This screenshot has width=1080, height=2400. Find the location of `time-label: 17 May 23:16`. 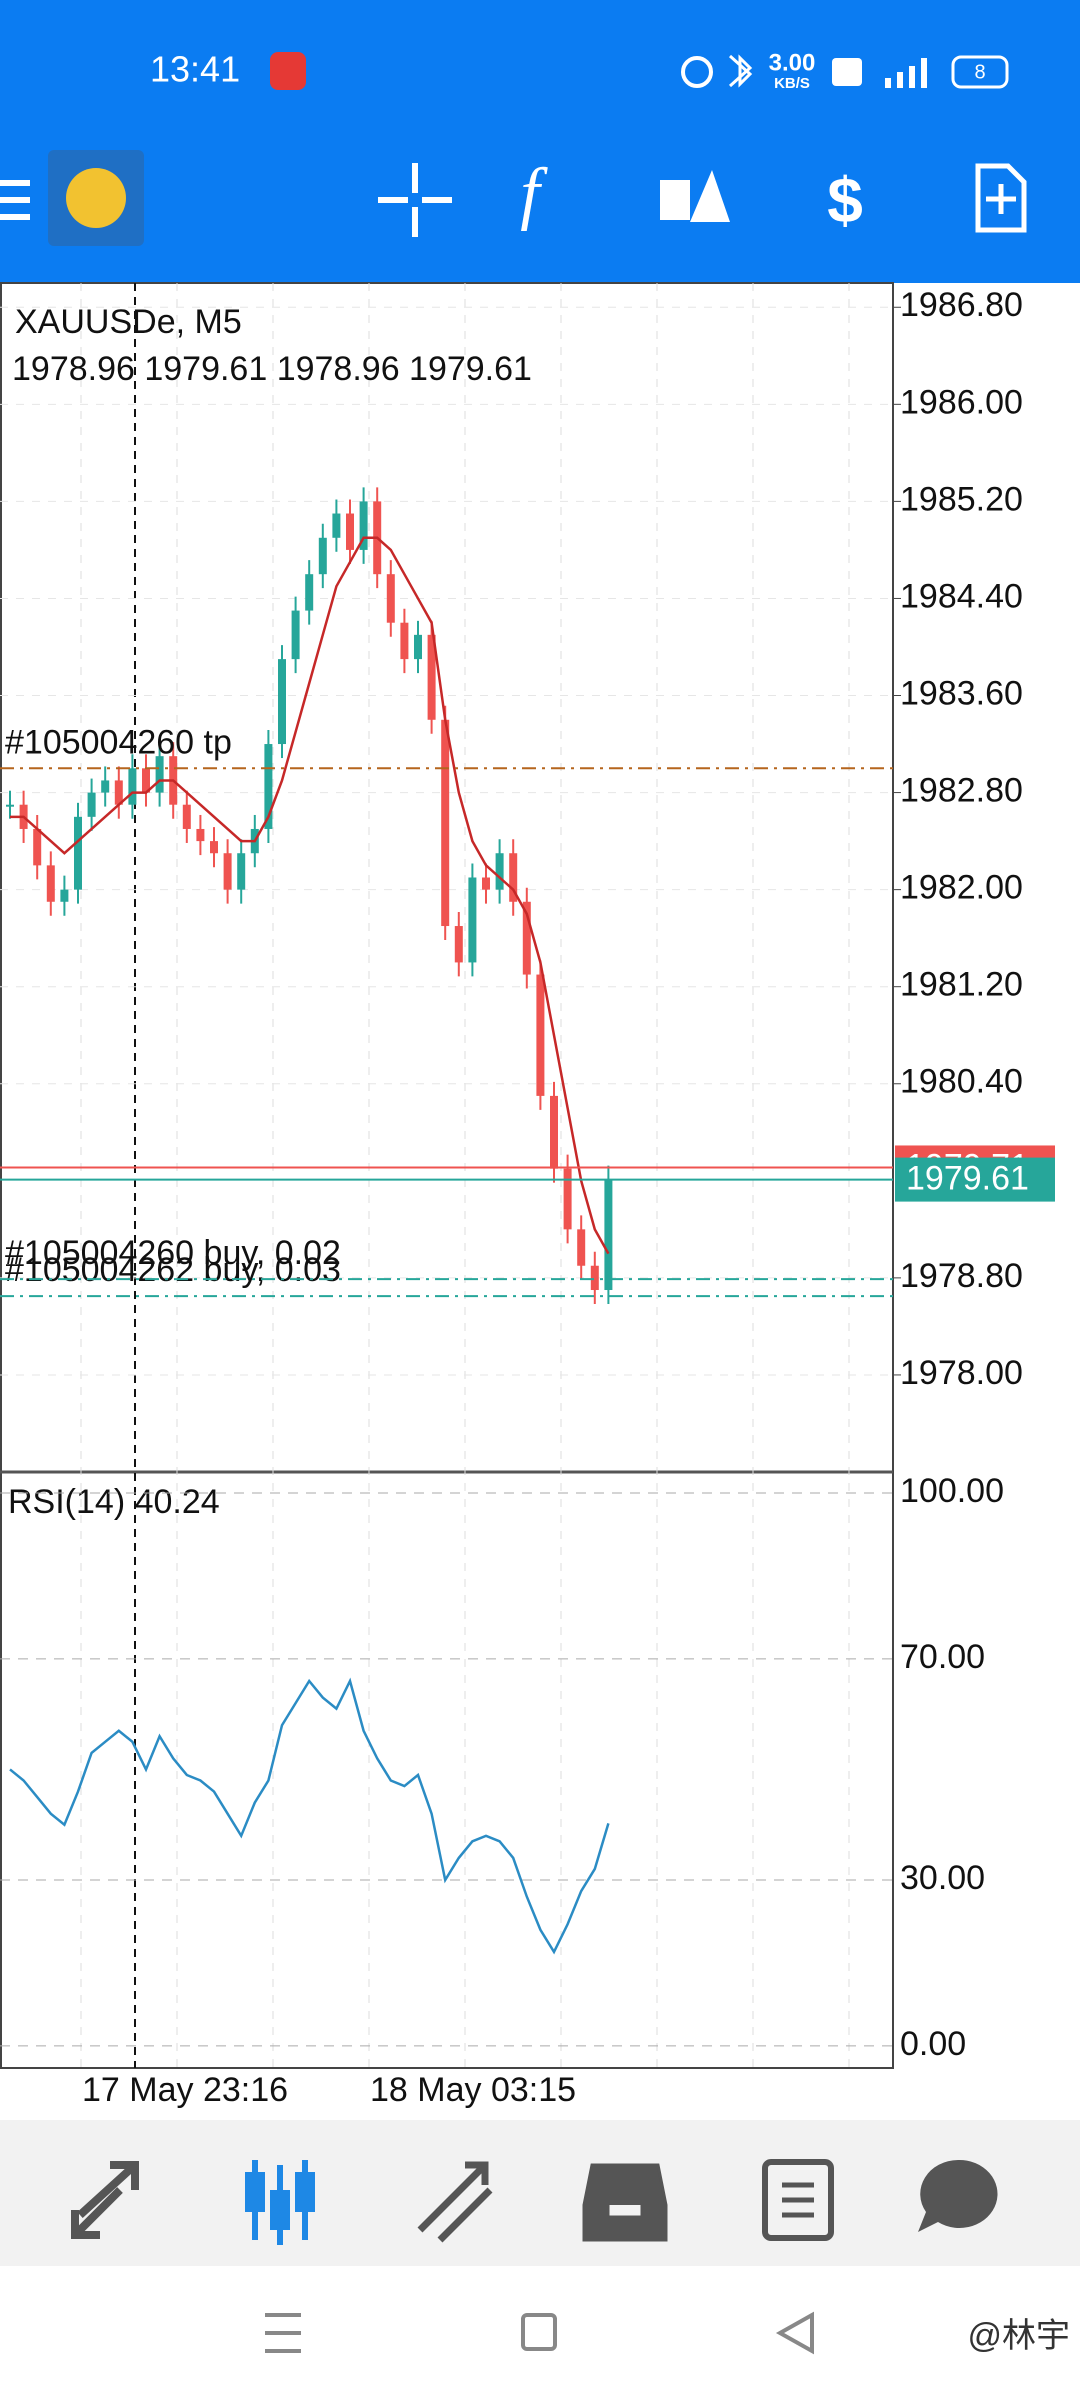

time-label: 17 May 23:16 is located at coordinates (185, 2090).